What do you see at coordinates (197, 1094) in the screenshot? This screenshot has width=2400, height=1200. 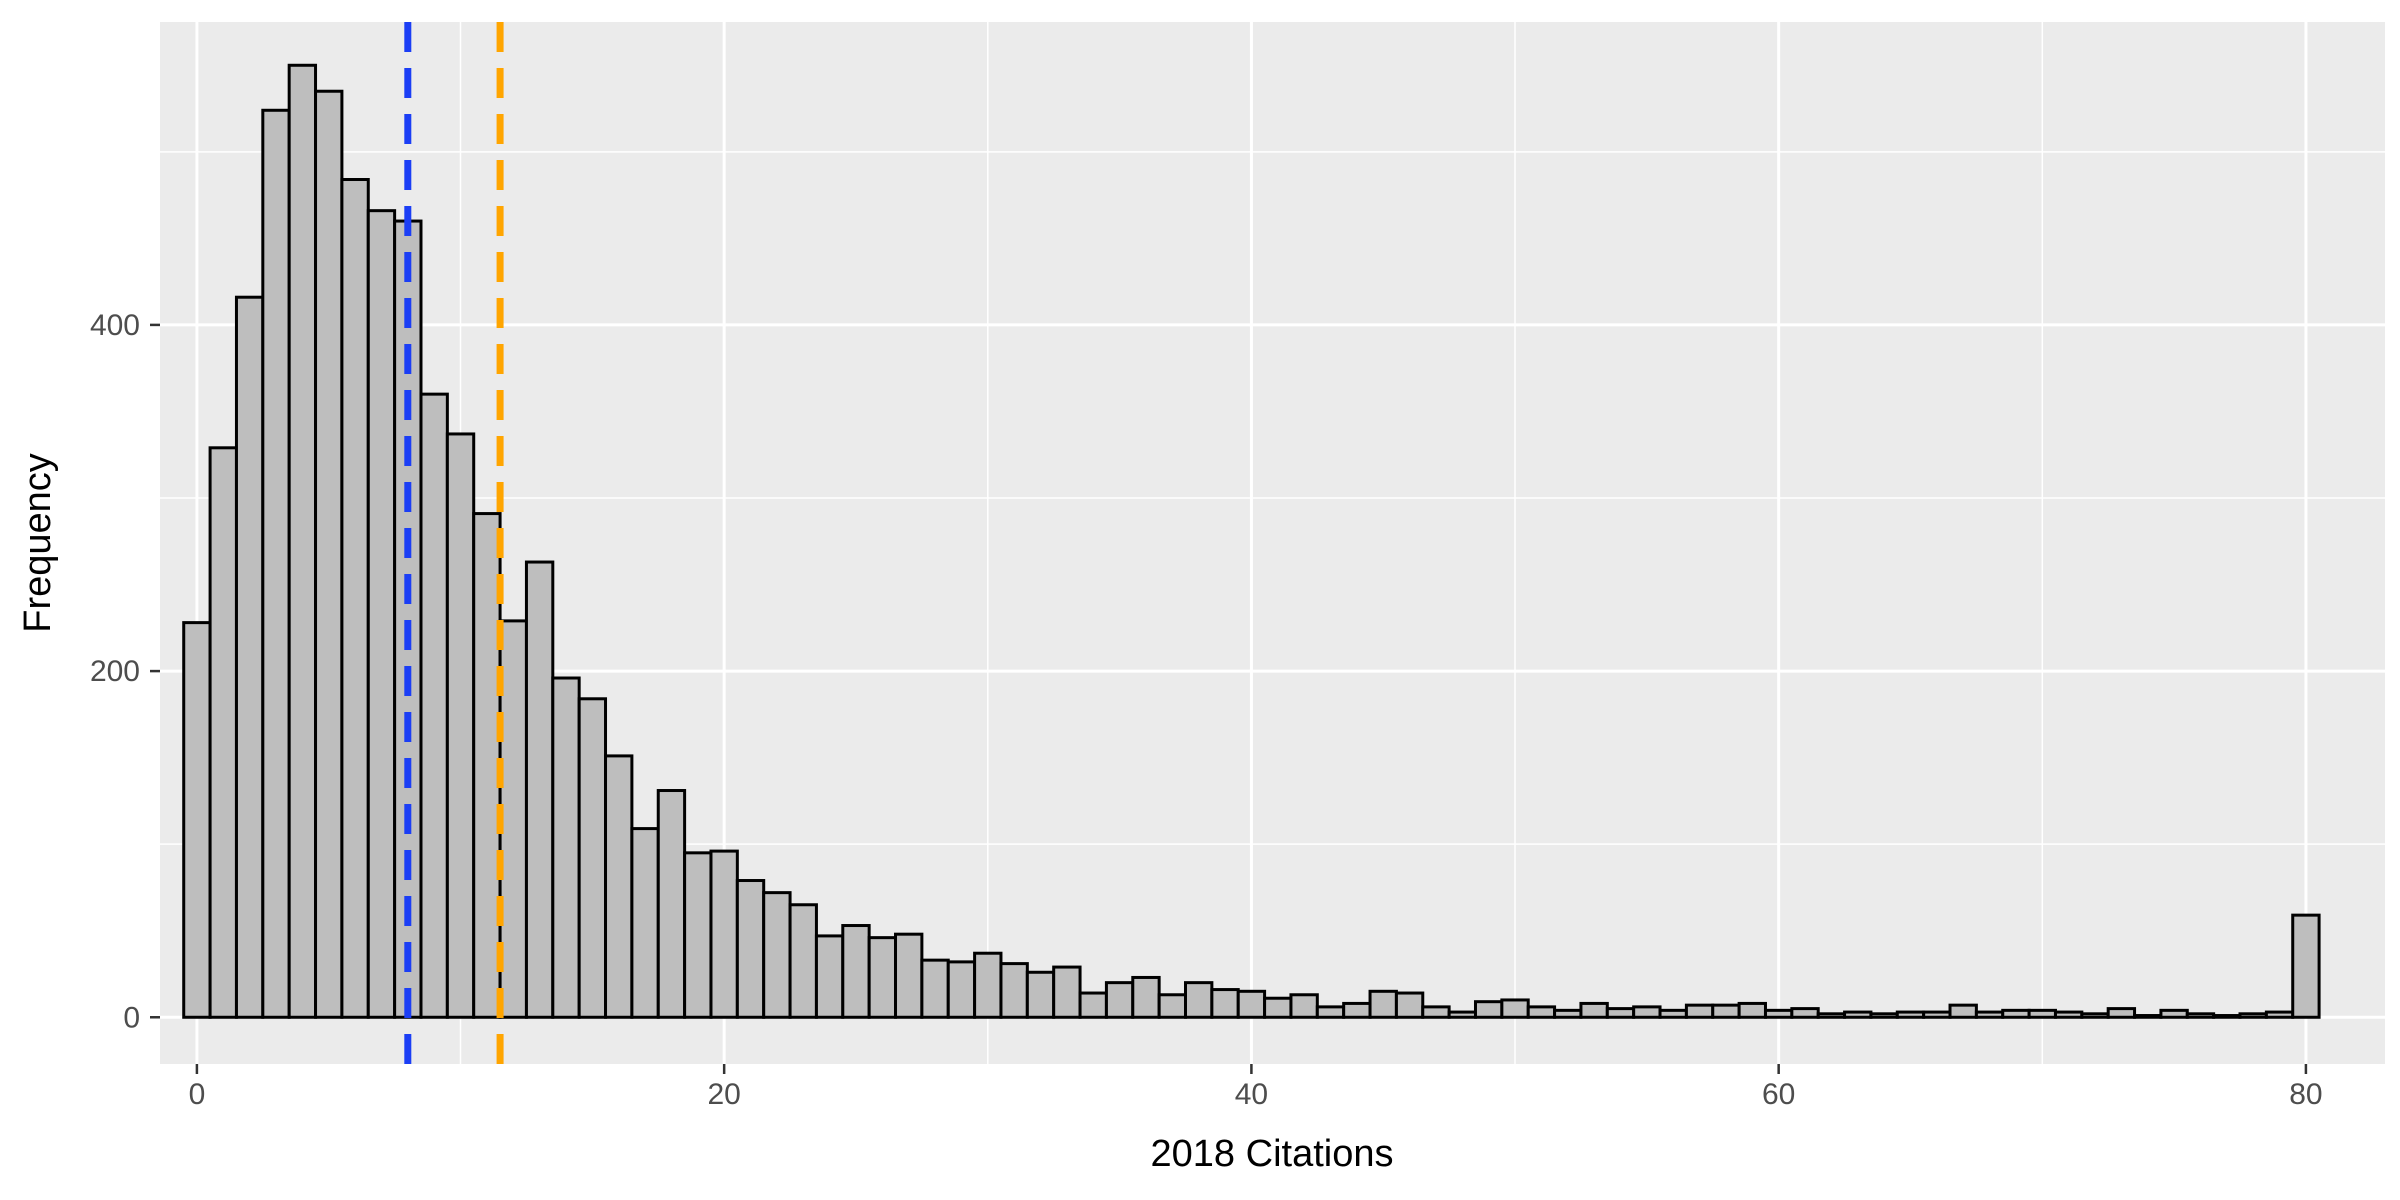 I see `x-tick-label: 0` at bounding box center [197, 1094].